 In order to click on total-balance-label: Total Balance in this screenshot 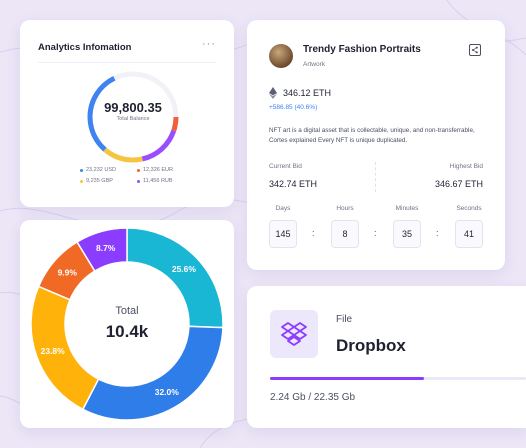, I will do `click(133, 119)`.